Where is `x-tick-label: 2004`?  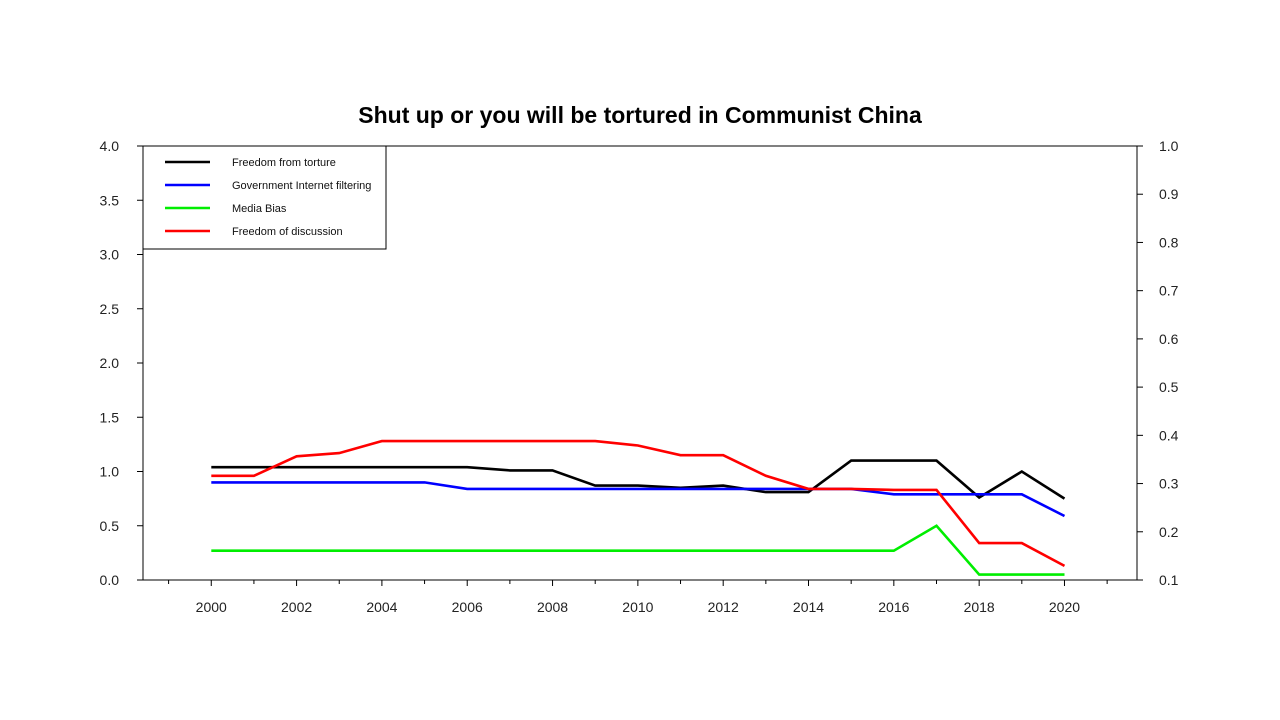
x-tick-label: 2004 is located at coordinates (381, 607).